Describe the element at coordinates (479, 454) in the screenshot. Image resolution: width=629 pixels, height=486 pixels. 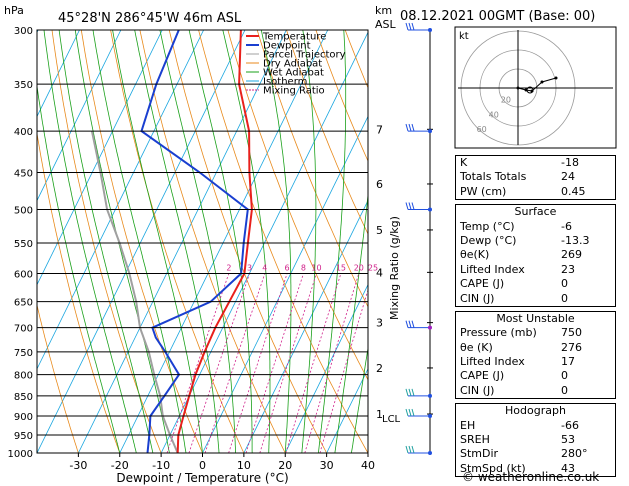
I see `hodograph-row-label: StmDir` at that location.